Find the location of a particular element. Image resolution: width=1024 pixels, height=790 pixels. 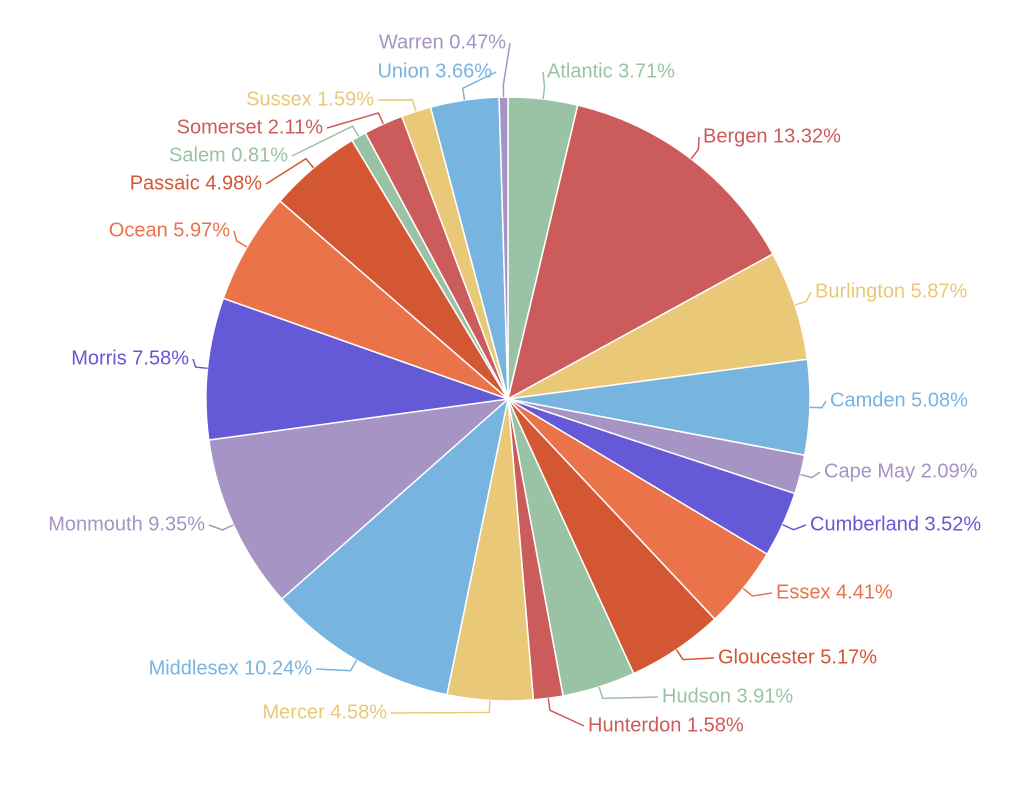

slice-label-camden: Camden 5.08% is located at coordinates (899, 400).